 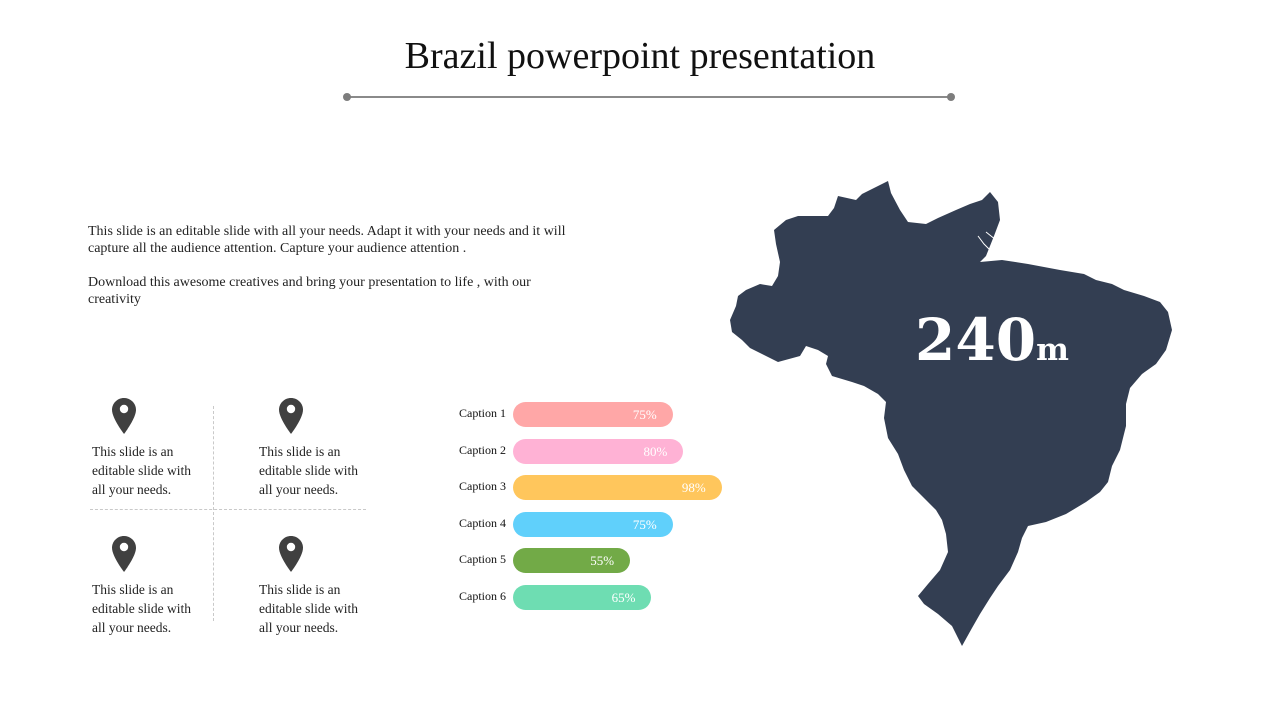 What do you see at coordinates (1052, 350) in the screenshot?
I see `stat-unit: m` at bounding box center [1052, 350].